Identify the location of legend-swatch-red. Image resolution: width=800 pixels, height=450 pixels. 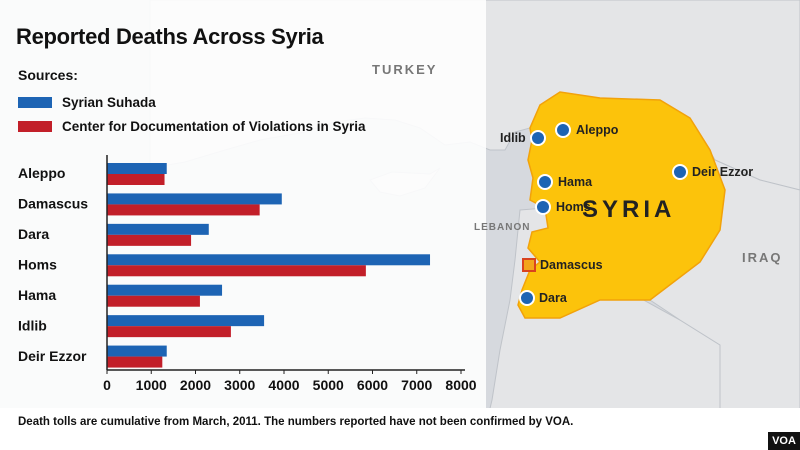
(35, 126).